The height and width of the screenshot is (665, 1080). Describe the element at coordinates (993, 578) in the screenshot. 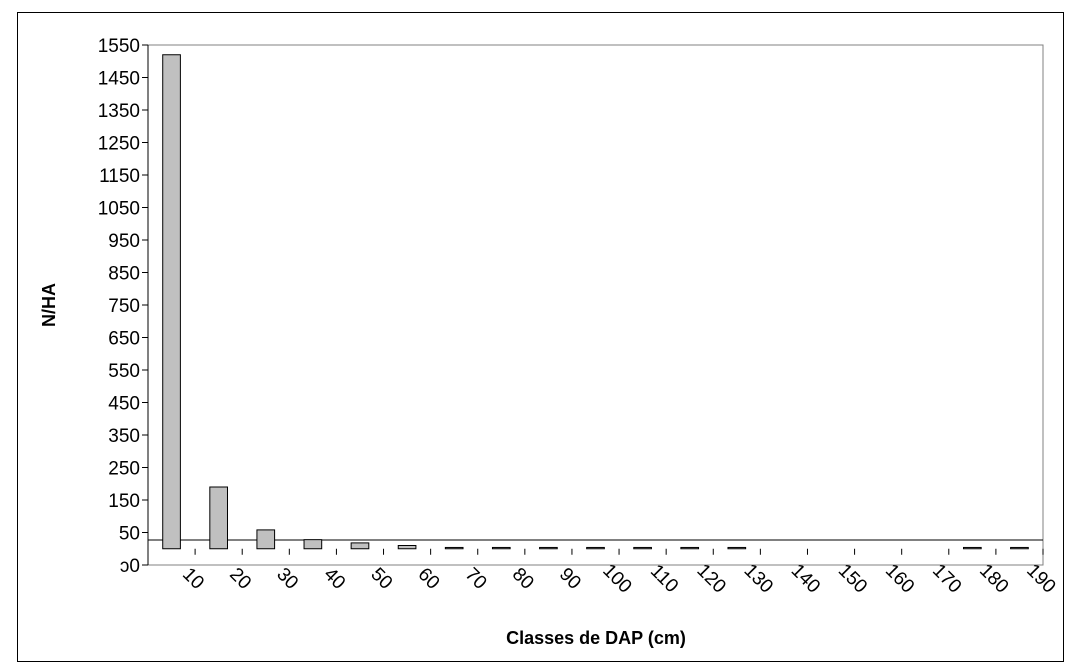

I see `x-tick-label: 180` at that location.